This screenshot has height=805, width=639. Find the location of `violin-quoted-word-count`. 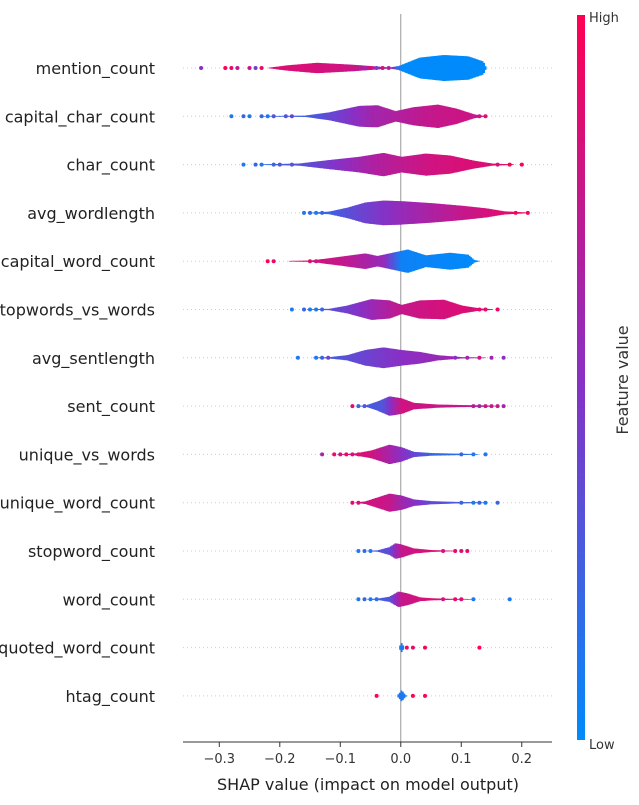

violin-quoted-word-count is located at coordinates (440, 648).